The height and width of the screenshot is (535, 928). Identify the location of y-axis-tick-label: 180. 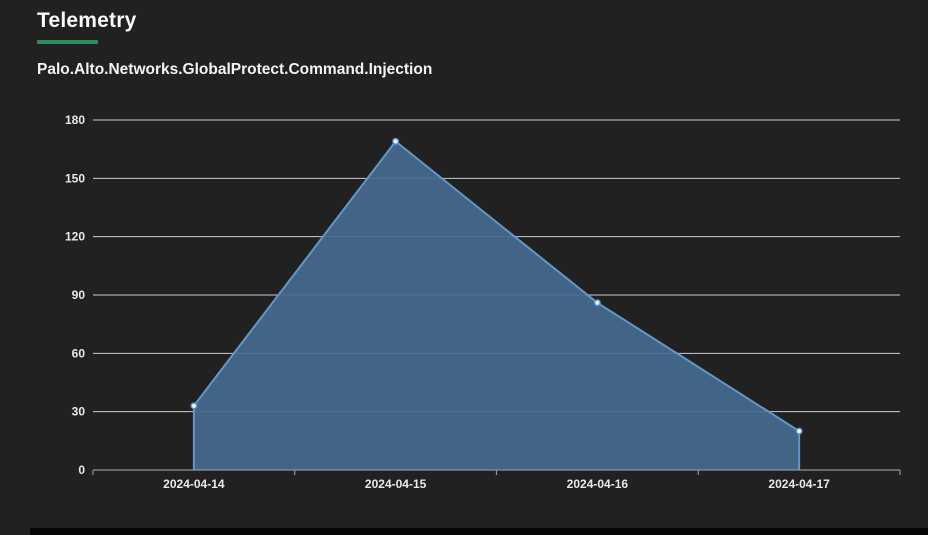
(75, 120).